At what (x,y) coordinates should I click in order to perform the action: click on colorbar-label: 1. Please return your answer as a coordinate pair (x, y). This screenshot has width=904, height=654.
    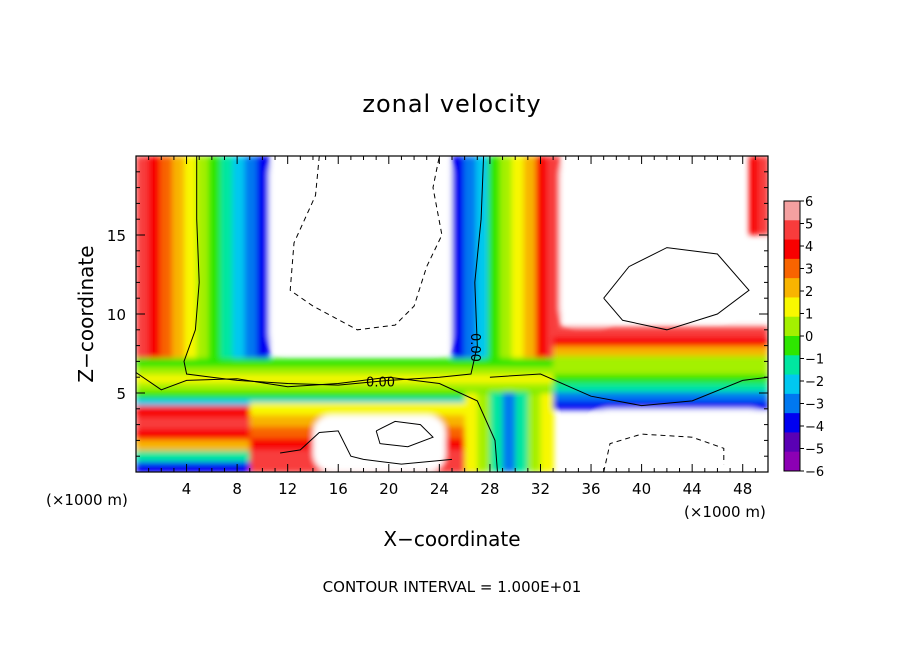
    Looking at the image, I should click on (809, 315).